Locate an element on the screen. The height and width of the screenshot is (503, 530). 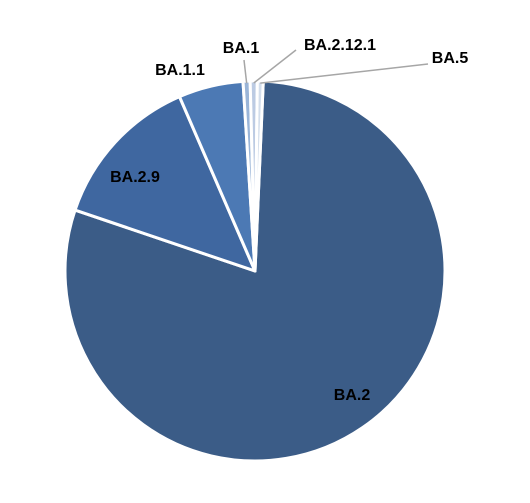
slice-label-ba-2-12-1: BA.2.12.1 is located at coordinates (340, 45).